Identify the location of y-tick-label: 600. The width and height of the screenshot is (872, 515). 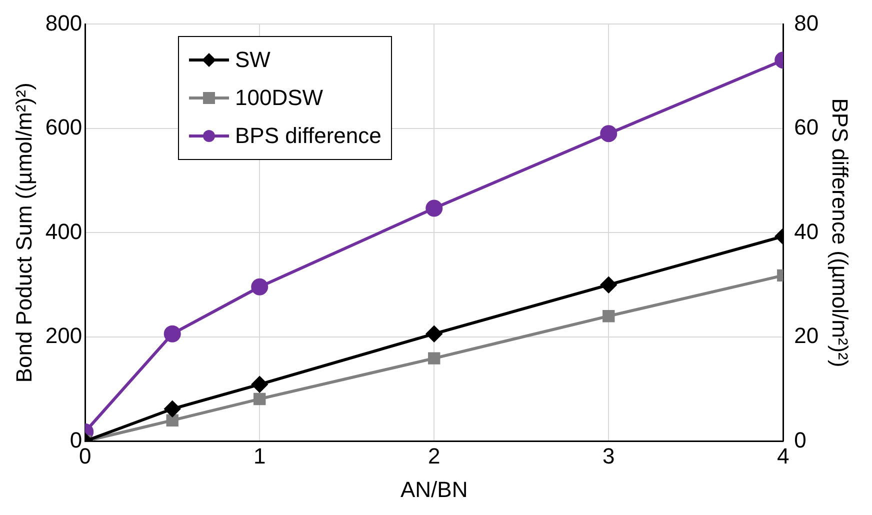
(63, 127).